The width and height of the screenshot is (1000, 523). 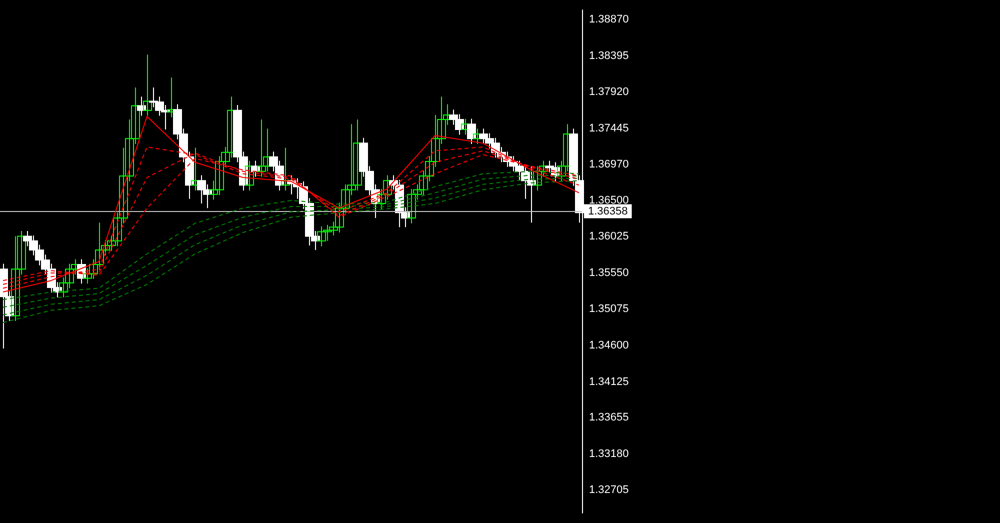 I want to click on y-tick-label: 1.38395, so click(x=609, y=56).